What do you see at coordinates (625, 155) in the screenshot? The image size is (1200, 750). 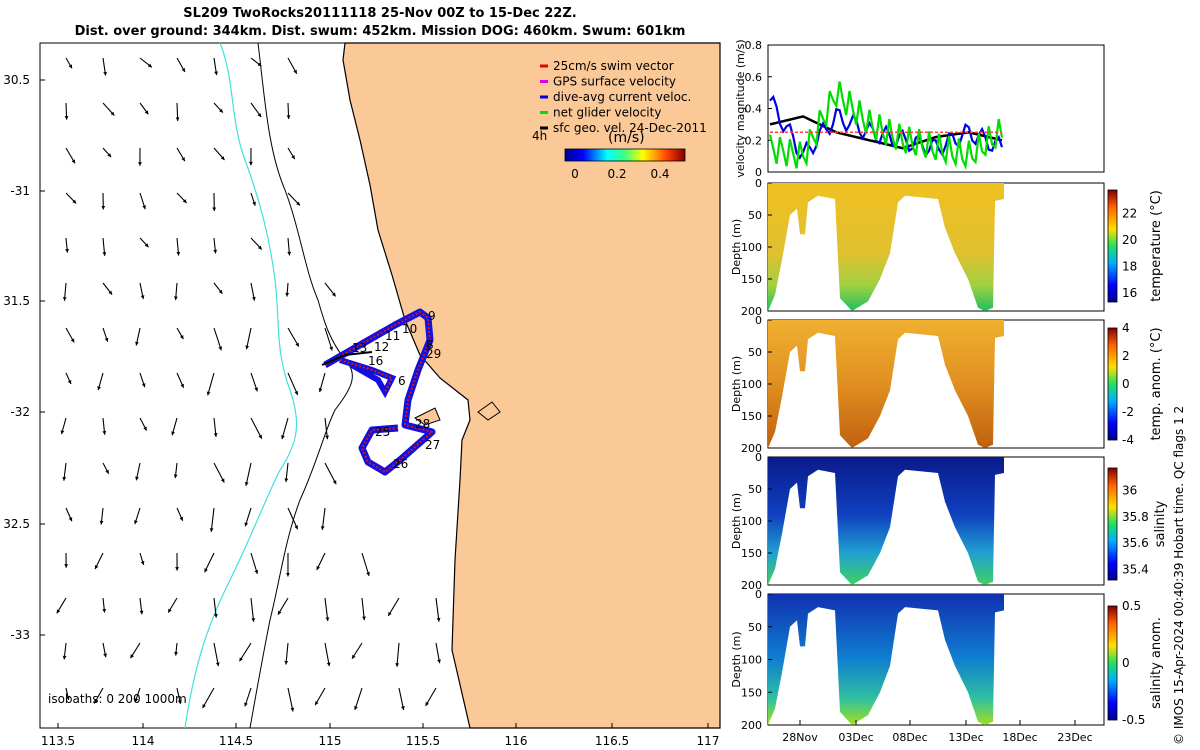 I see `speed-colorbar` at bounding box center [625, 155].